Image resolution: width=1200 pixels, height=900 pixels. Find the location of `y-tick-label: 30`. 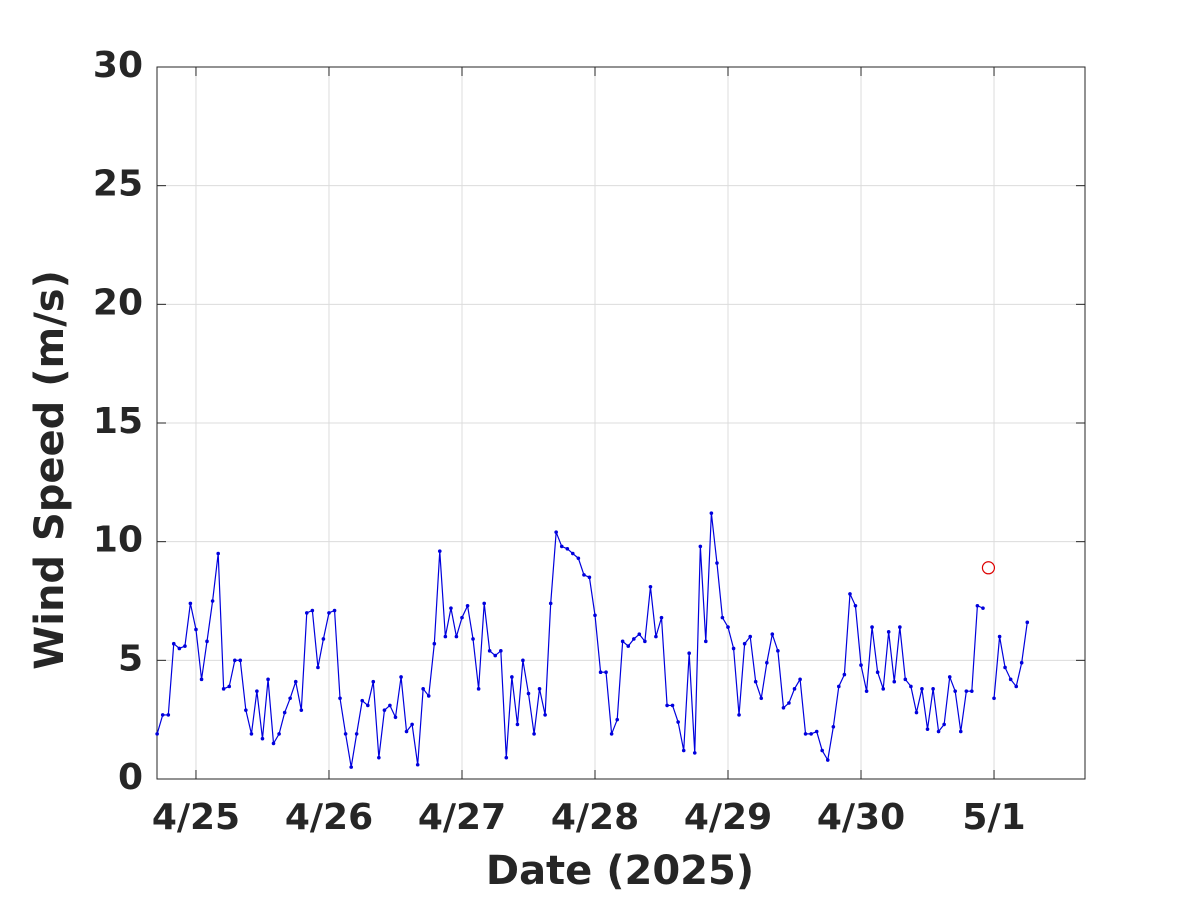

y-tick-label: 30 is located at coordinates (118, 65).